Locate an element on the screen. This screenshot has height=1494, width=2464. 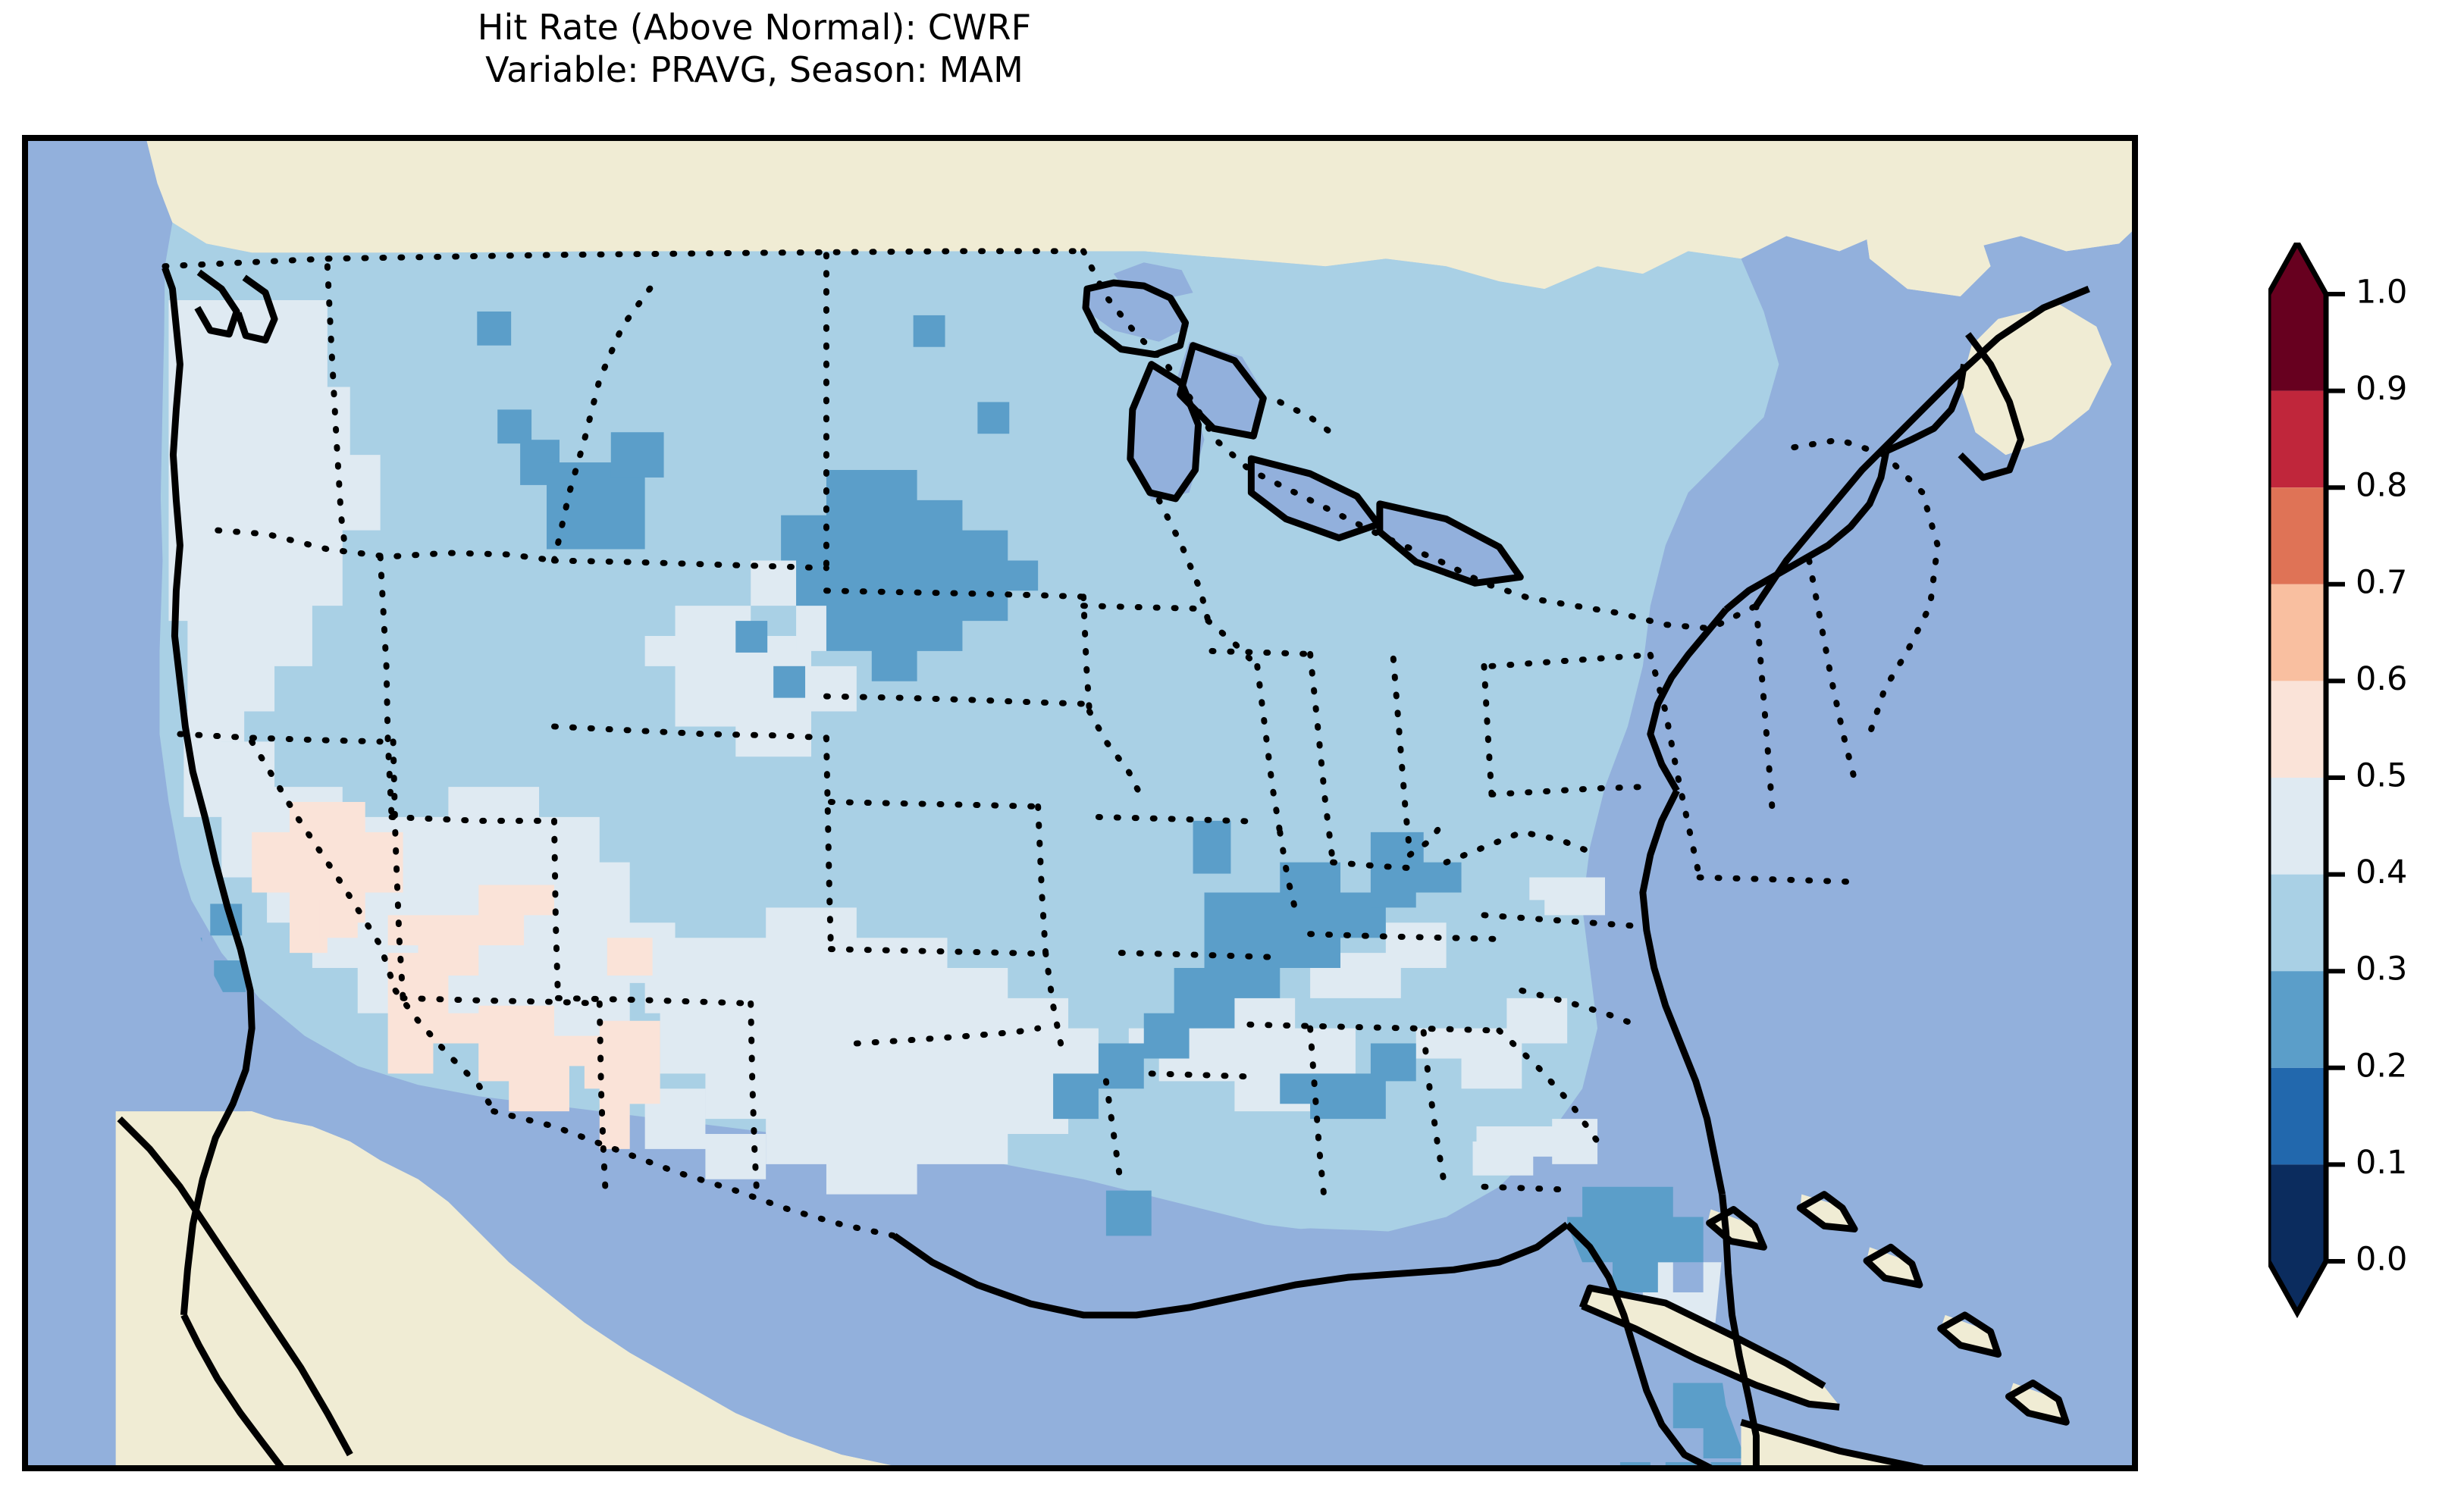
cb-band-0.9-1.0 is located at coordinates (2297, 342).